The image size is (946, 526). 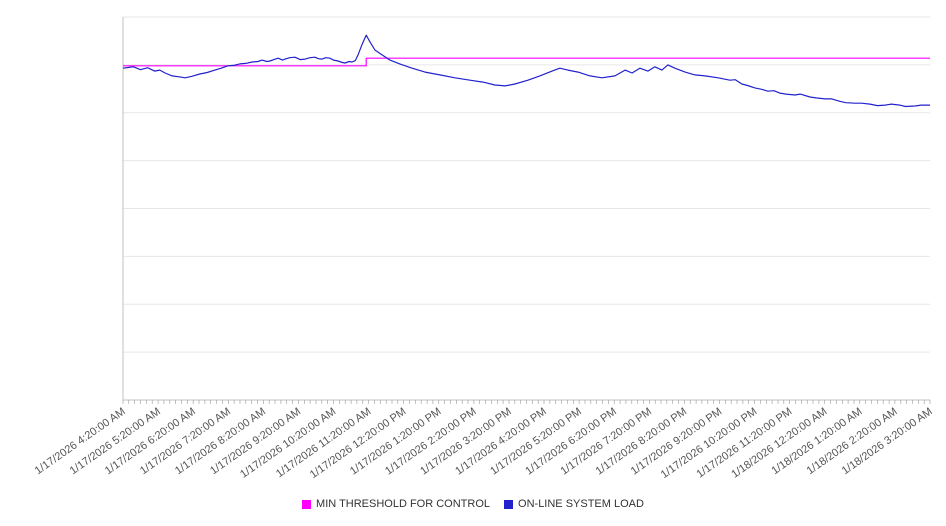 What do you see at coordinates (403, 504) in the screenshot?
I see `legend-label: MIN THRESHOLD FOR CONTROL` at bounding box center [403, 504].